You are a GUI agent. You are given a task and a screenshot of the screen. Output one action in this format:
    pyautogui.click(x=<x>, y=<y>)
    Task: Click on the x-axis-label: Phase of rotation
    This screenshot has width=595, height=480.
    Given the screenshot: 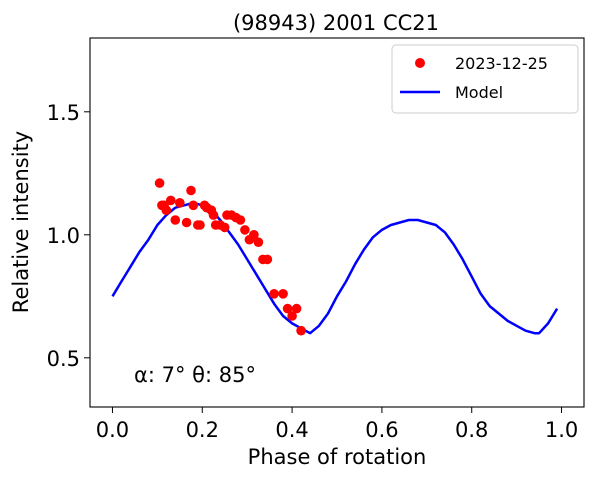 What is the action you would take?
    pyautogui.click(x=337, y=457)
    